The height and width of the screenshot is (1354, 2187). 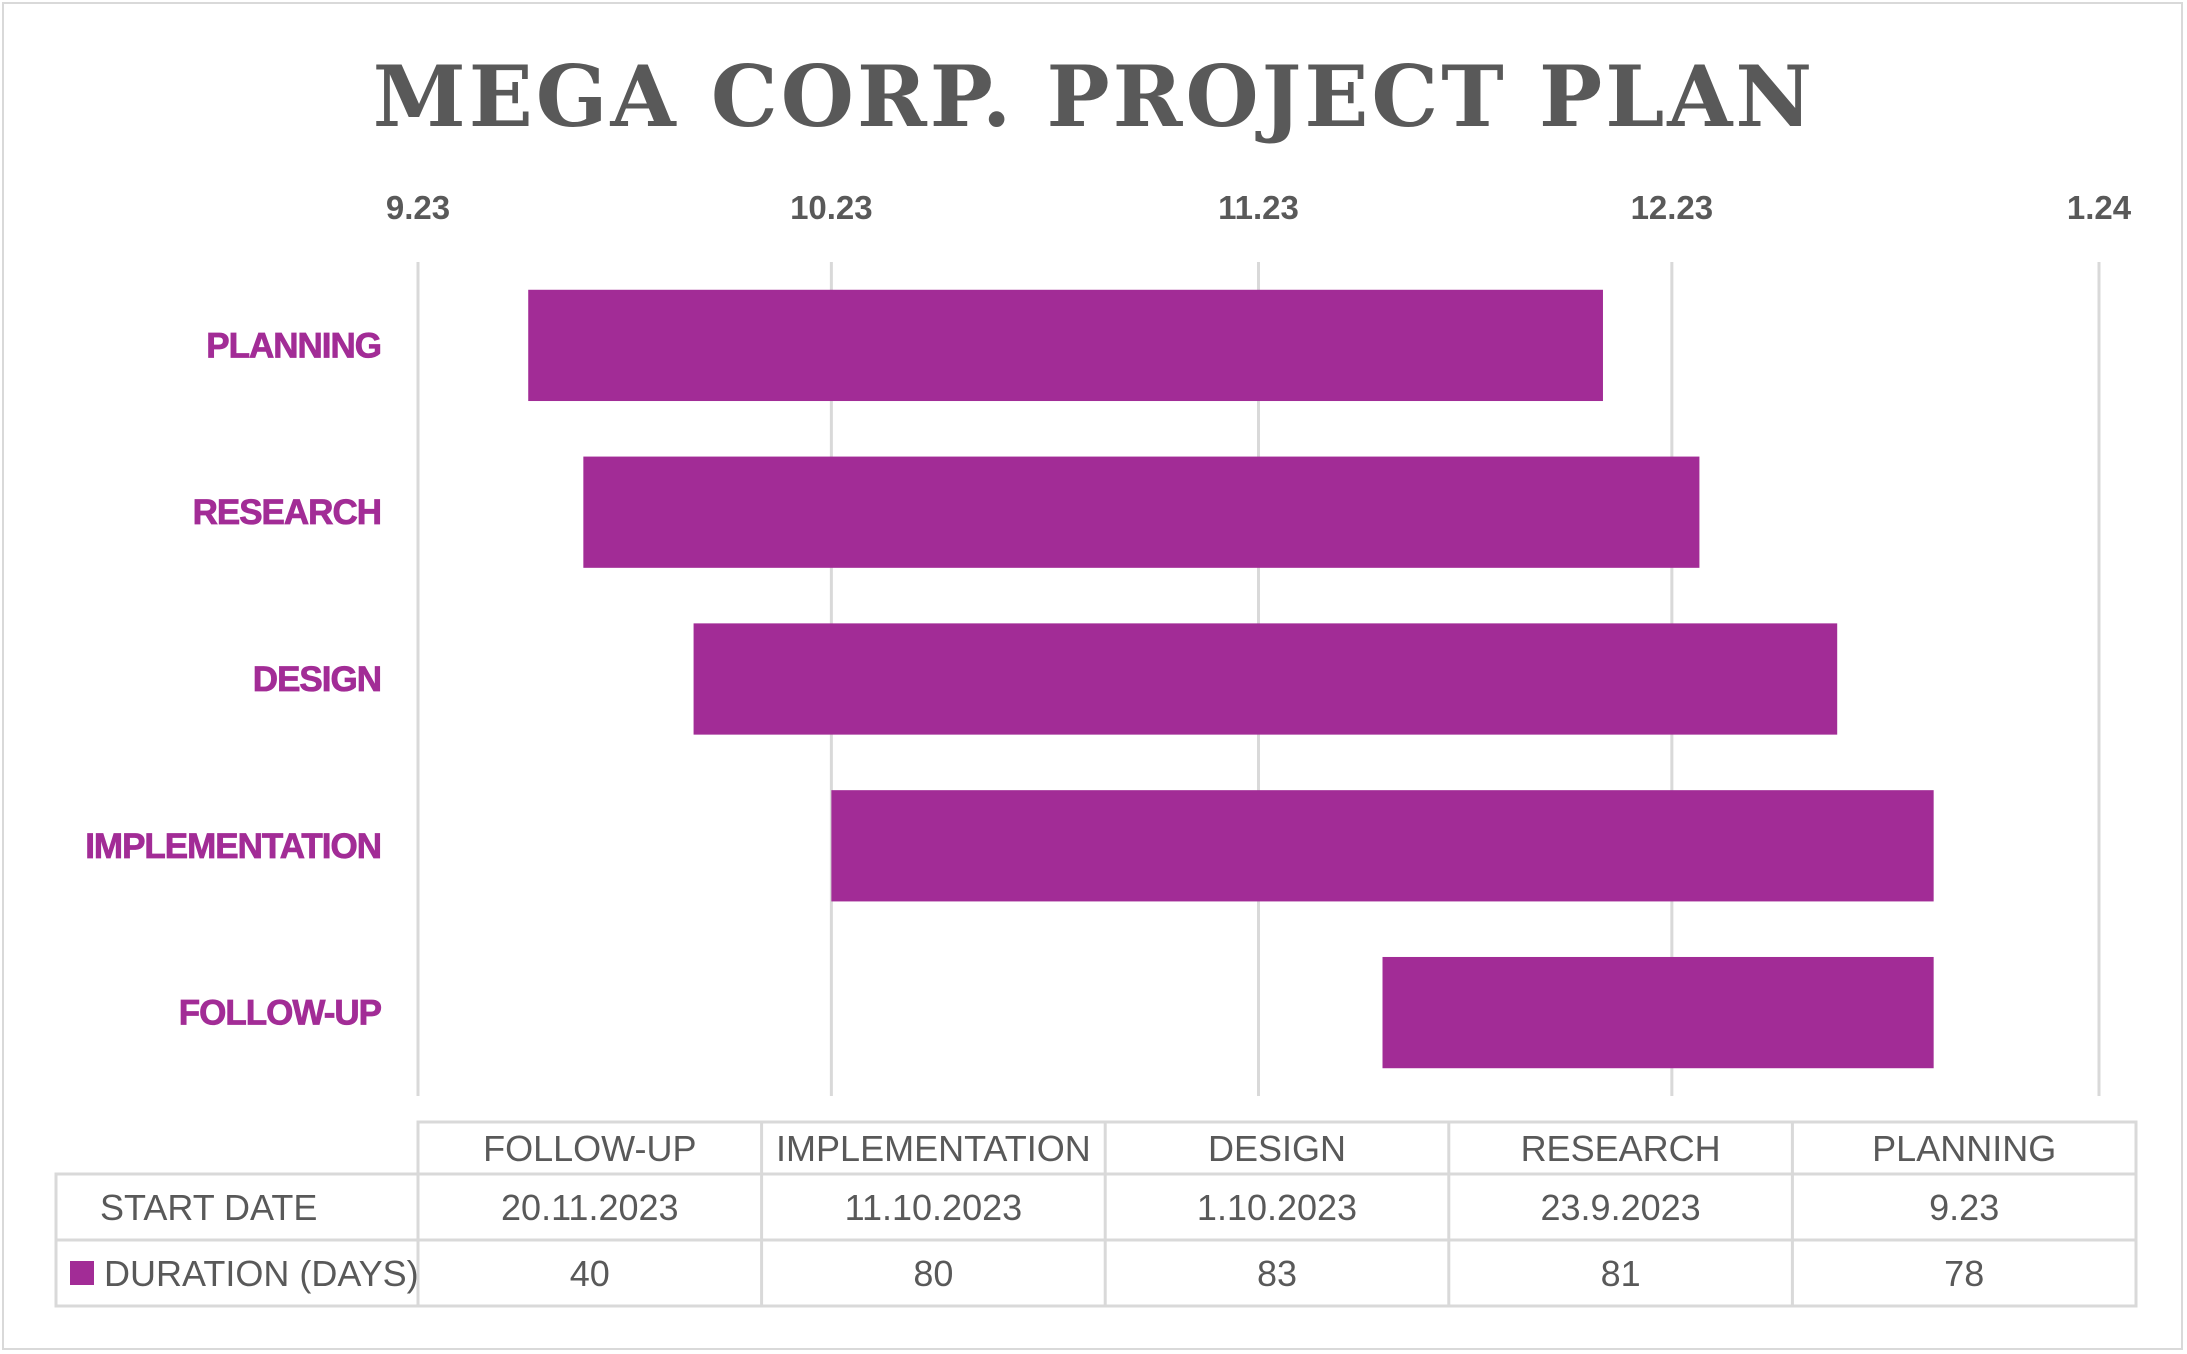 I want to click on legend-key, so click(x=82, y=1273).